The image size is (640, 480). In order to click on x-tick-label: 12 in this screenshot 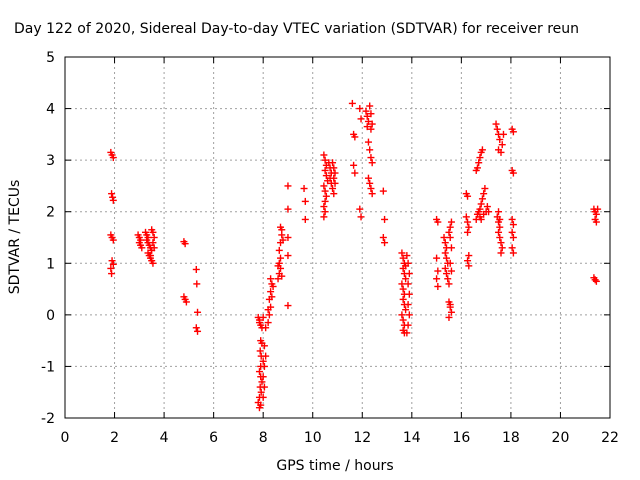, I will do `click(362, 438)`.